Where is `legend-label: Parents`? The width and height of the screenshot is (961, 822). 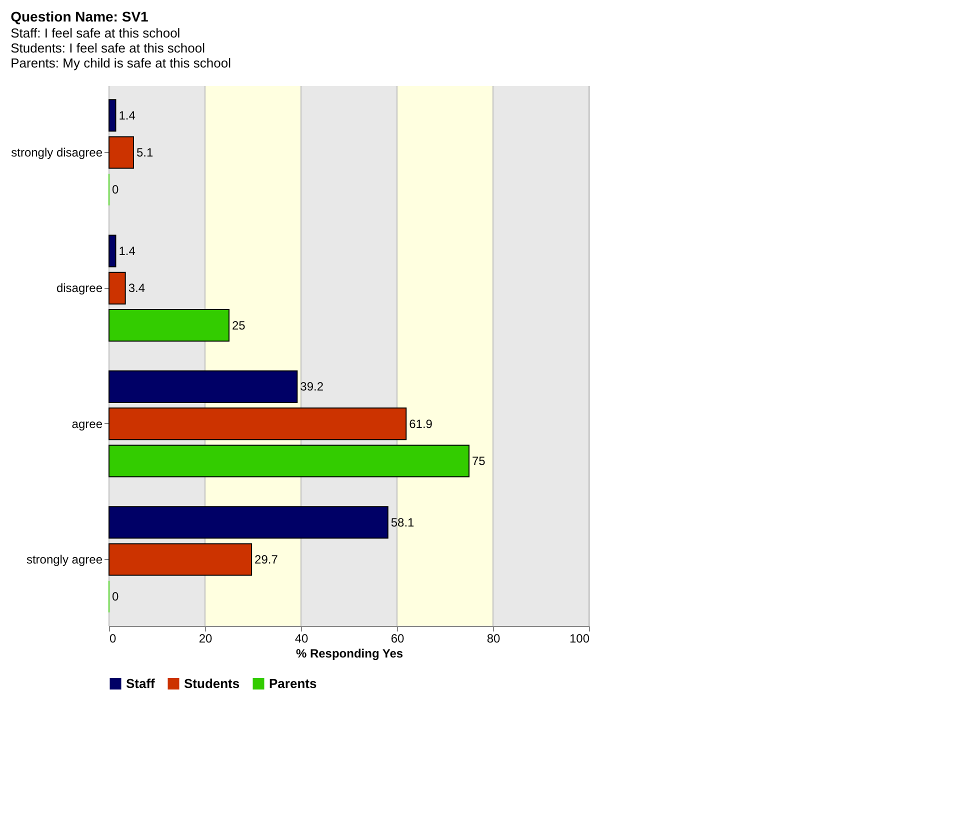 legend-label: Parents is located at coordinates (293, 683).